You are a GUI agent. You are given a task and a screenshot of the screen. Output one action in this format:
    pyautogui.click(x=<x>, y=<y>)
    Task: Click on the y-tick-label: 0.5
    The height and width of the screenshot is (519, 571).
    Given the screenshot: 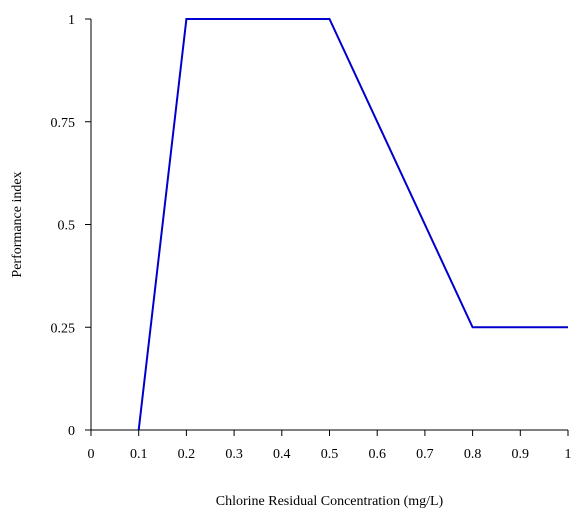 What is the action you would take?
    pyautogui.click(x=67, y=226)
    